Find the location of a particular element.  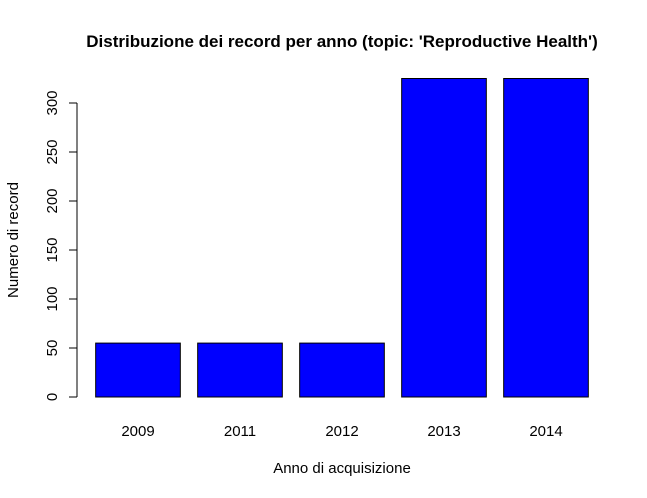

x-axis-tick-labels: 2009 2011 2012 2013 2014 is located at coordinates (341, 431).